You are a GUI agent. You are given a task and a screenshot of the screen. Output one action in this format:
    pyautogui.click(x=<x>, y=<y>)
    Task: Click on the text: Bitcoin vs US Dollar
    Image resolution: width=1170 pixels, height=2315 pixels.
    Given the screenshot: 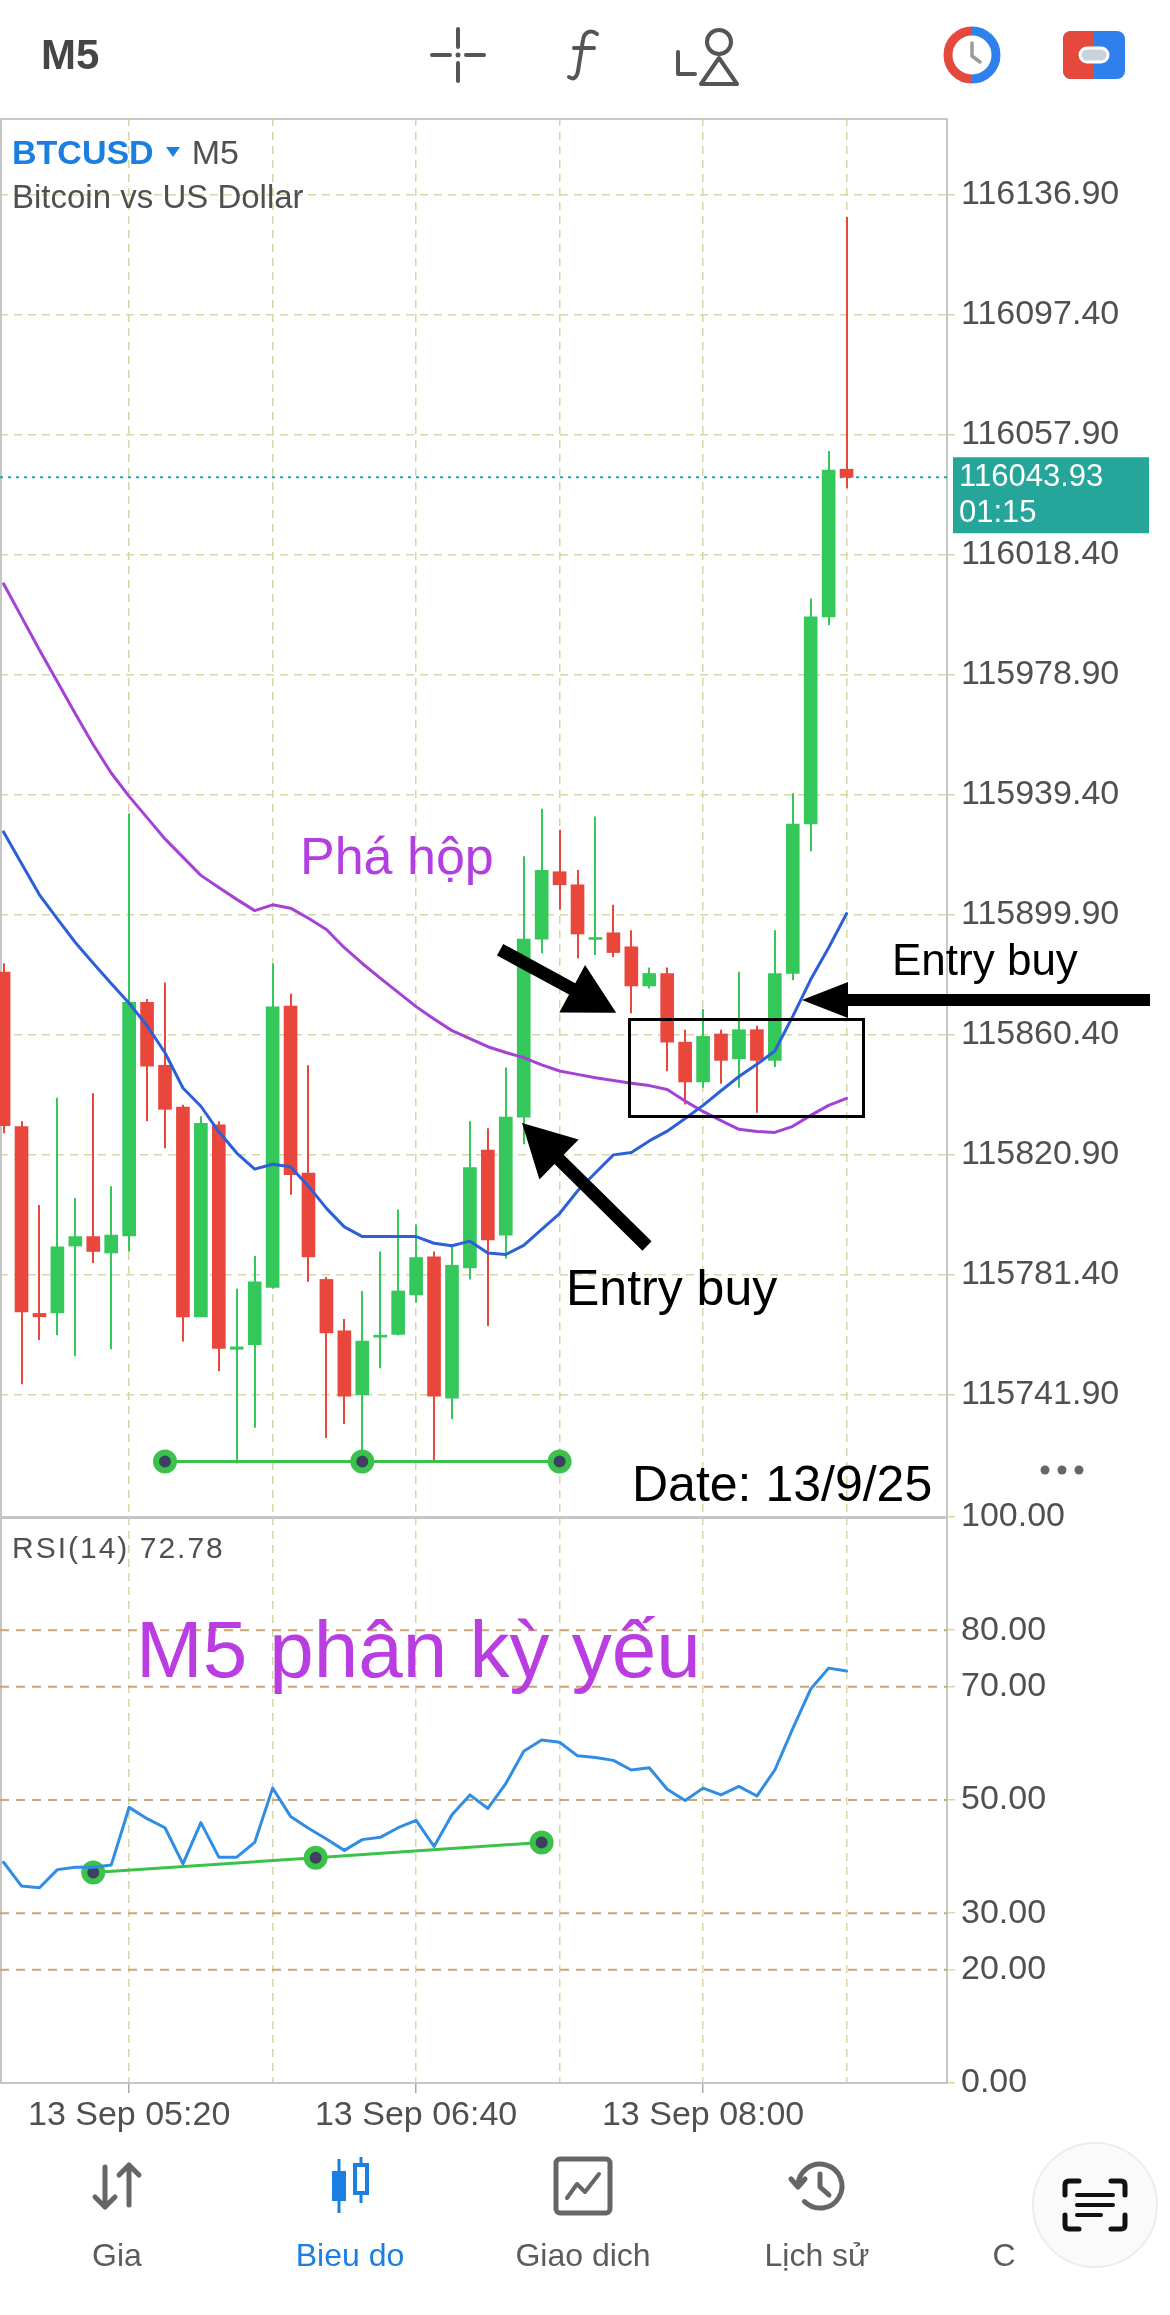 What is the action you would take?
    pyautogui.click(x=158, y=196)
    